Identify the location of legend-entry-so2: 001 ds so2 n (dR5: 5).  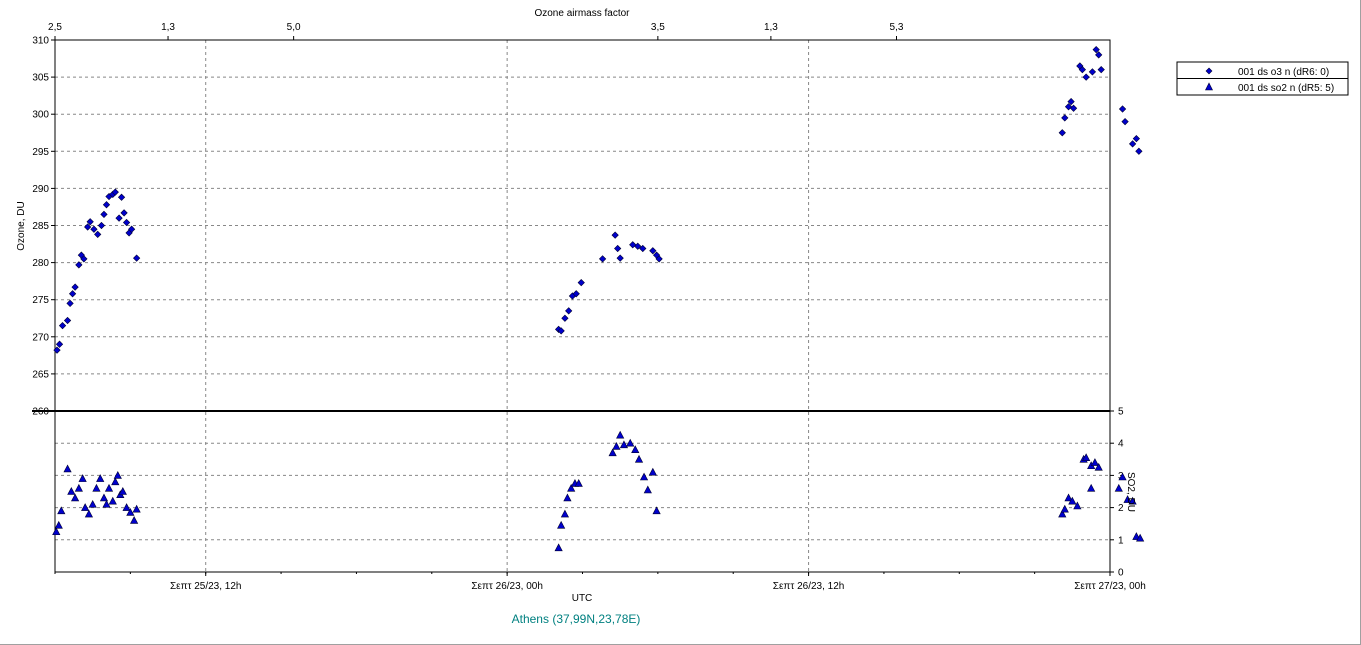
(1286, 88).